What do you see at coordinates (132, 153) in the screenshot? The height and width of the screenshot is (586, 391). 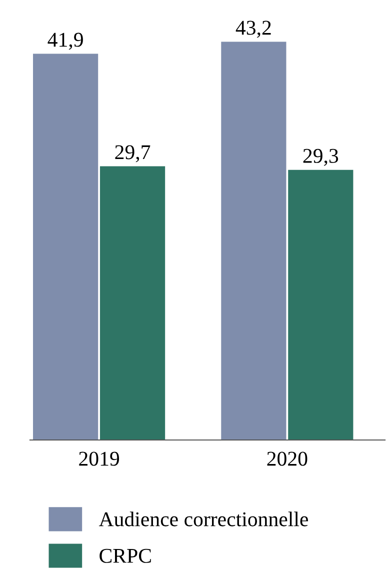 I see `data-label: 29,7` at bounding box center [132, 153].